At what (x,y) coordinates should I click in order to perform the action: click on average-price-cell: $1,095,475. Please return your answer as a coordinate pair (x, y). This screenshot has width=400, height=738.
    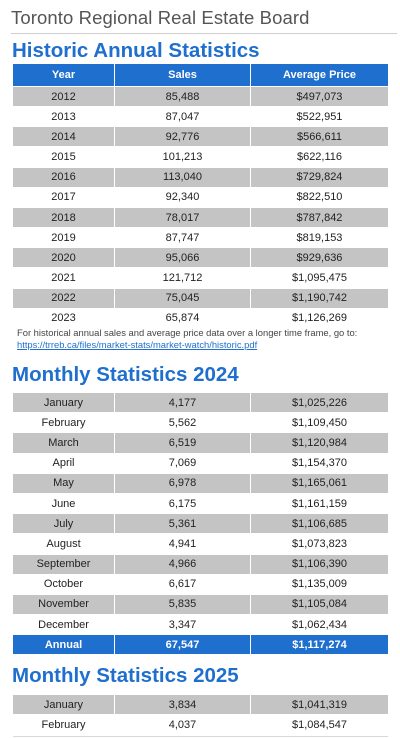
    Looking at the image, I should click on (319, 277).